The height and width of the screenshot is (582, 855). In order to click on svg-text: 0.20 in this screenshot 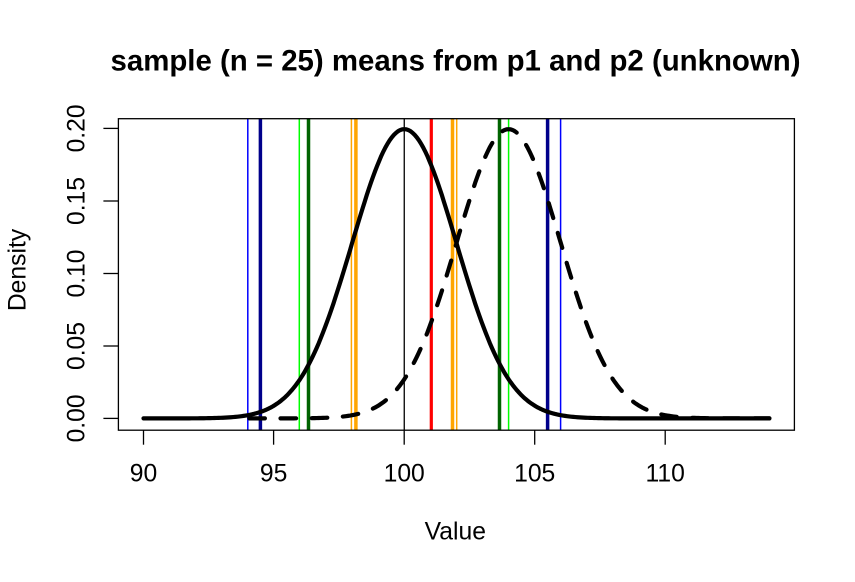, I will do `click(77, 128)`.